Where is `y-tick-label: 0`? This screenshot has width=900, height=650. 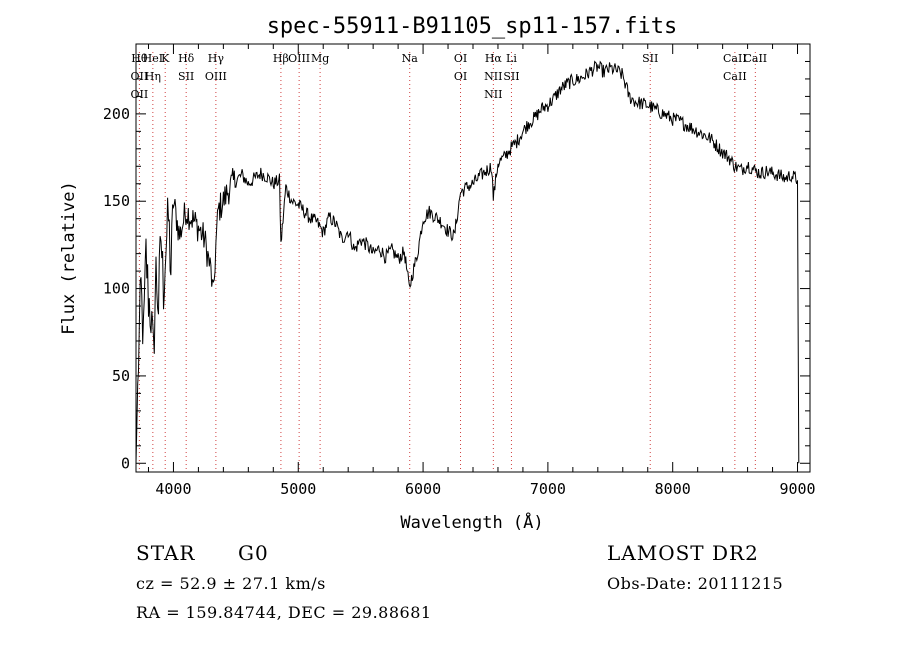 y-tick-label: 0 is located at coordinates (125, 463).